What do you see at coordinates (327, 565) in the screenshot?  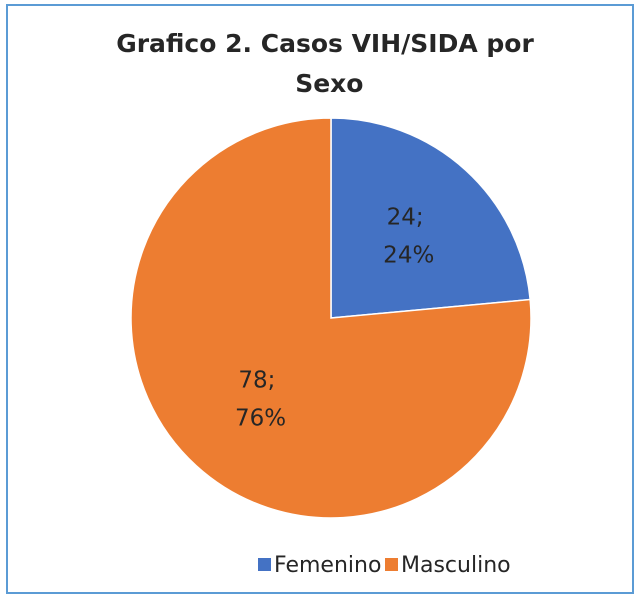 I see `legend-label: Femenino` at bounding box center [327, 565].